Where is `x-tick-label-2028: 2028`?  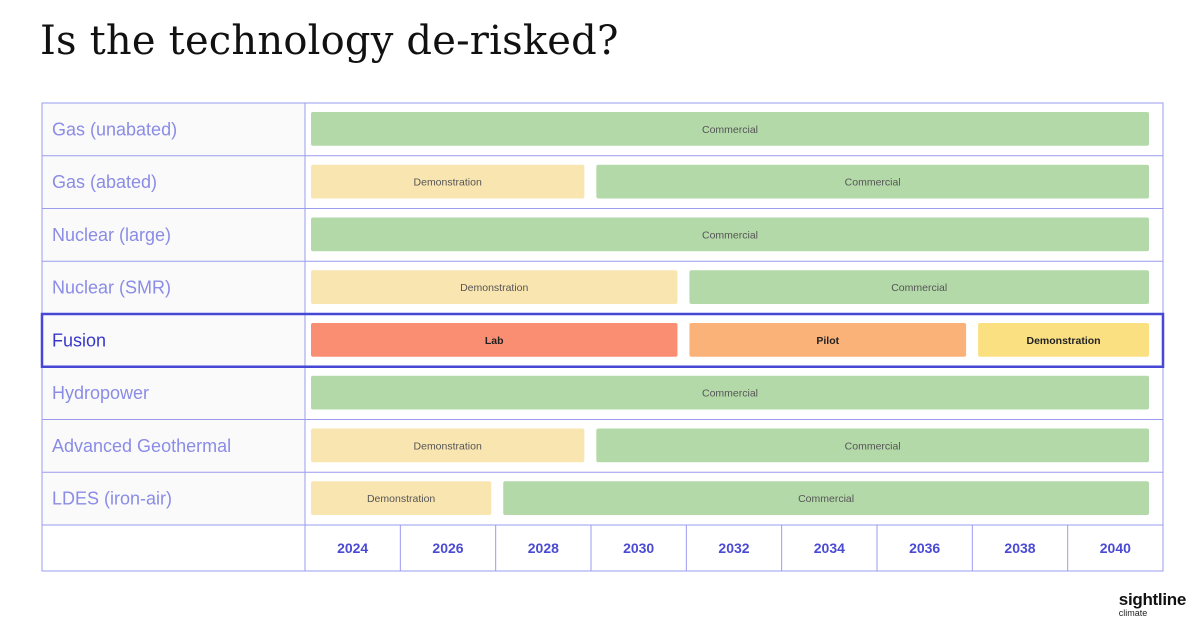
x-tick-label-2028: 2028 is located at coordinates (543, 548).